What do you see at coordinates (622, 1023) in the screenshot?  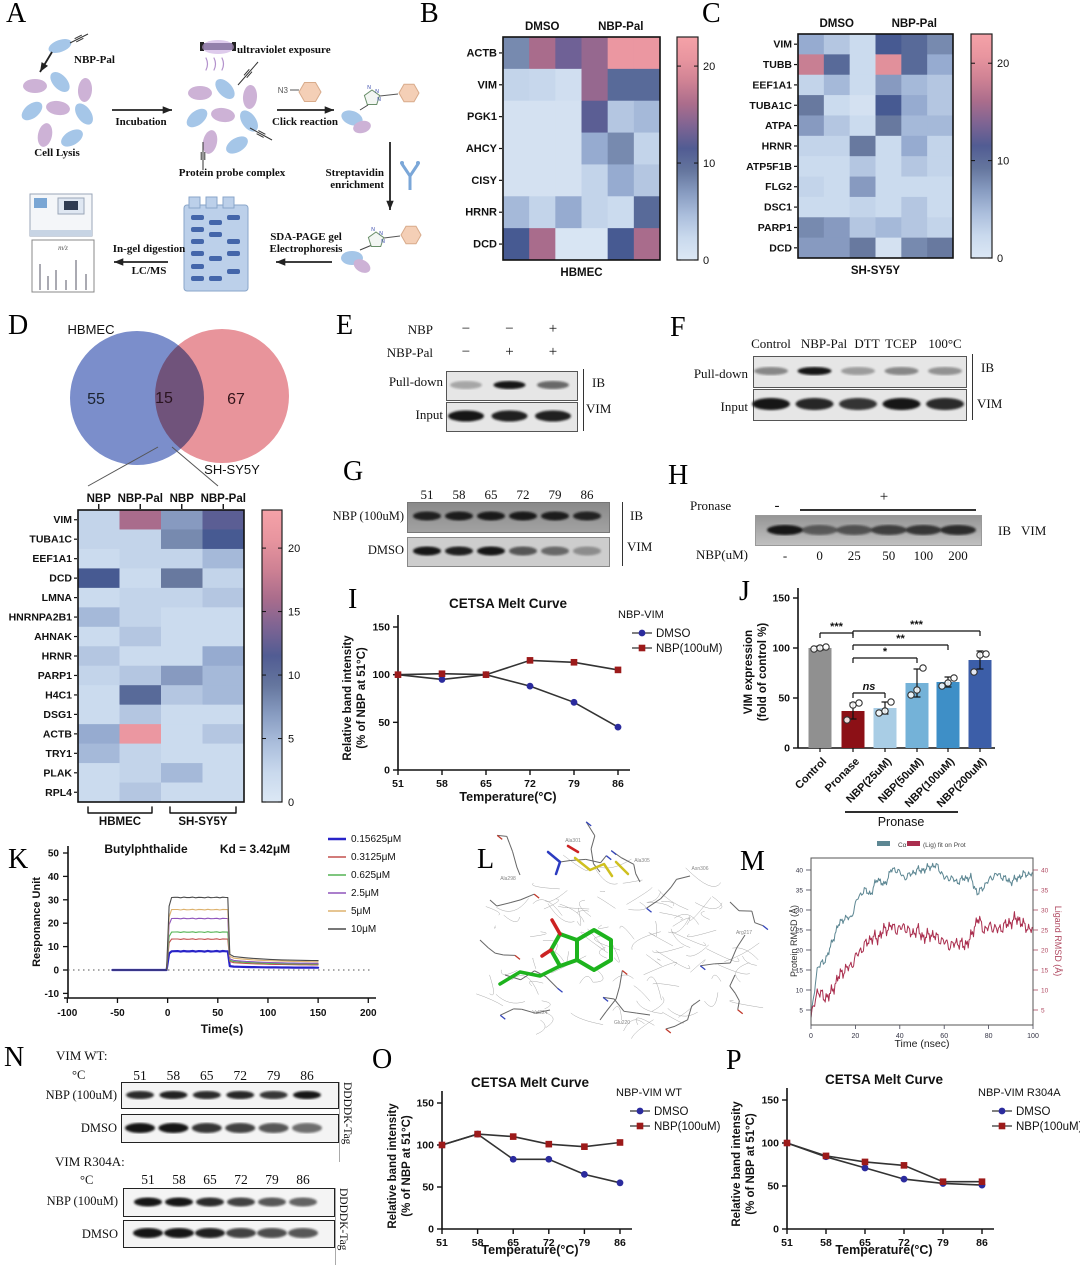 I see `residue-label: Glu220` at bounding box center [622, 1023].